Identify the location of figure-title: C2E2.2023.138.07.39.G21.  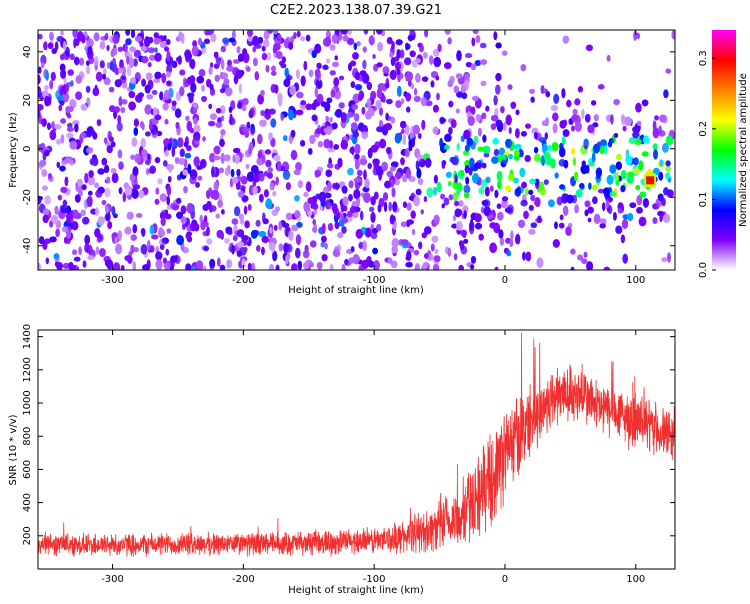
(356, 10).